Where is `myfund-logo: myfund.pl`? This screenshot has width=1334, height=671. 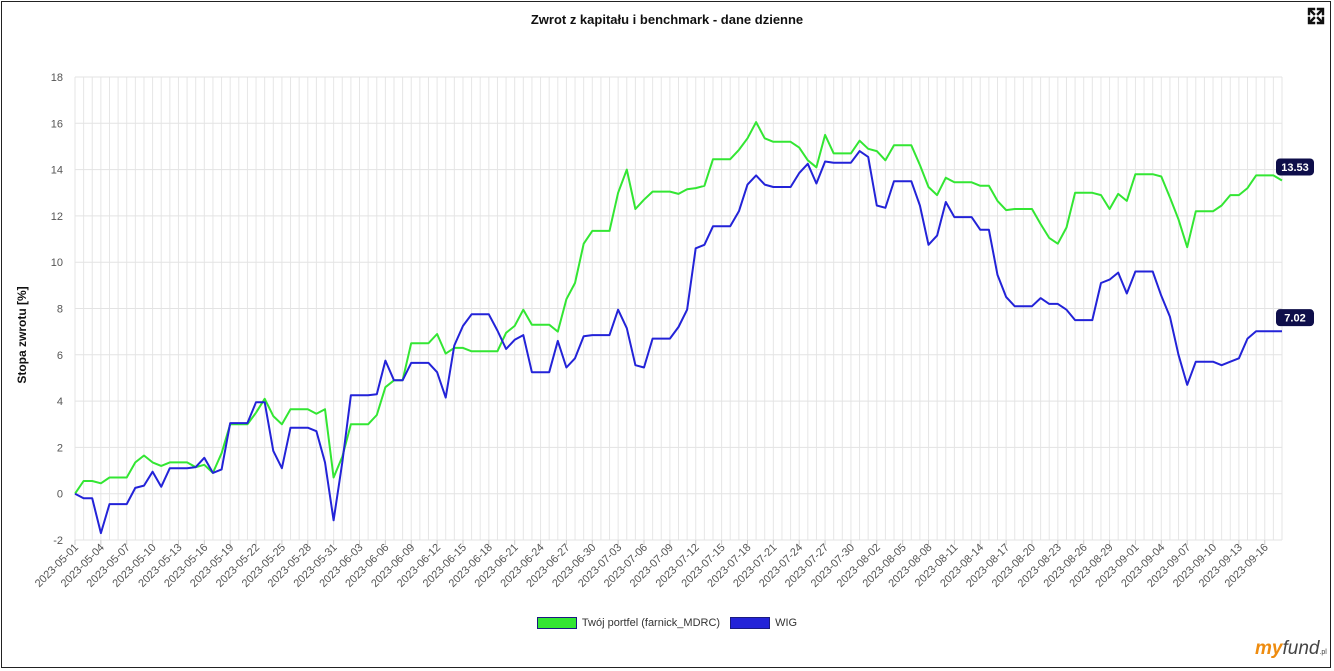 myfund-logo: myfund.pl is located at coordinates (1291, 648).